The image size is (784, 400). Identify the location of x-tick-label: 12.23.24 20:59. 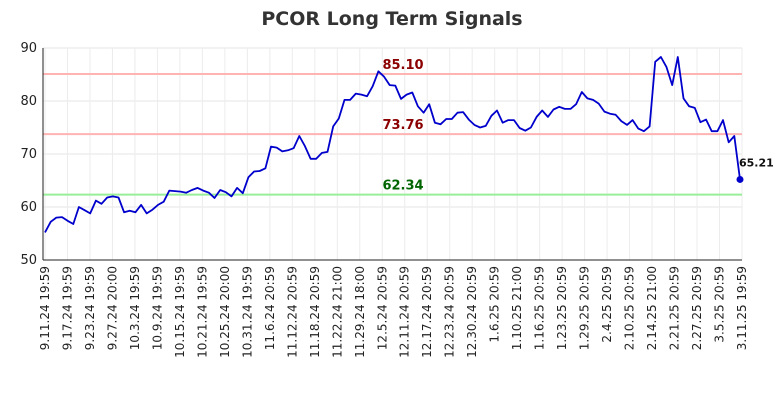
(450, 312).